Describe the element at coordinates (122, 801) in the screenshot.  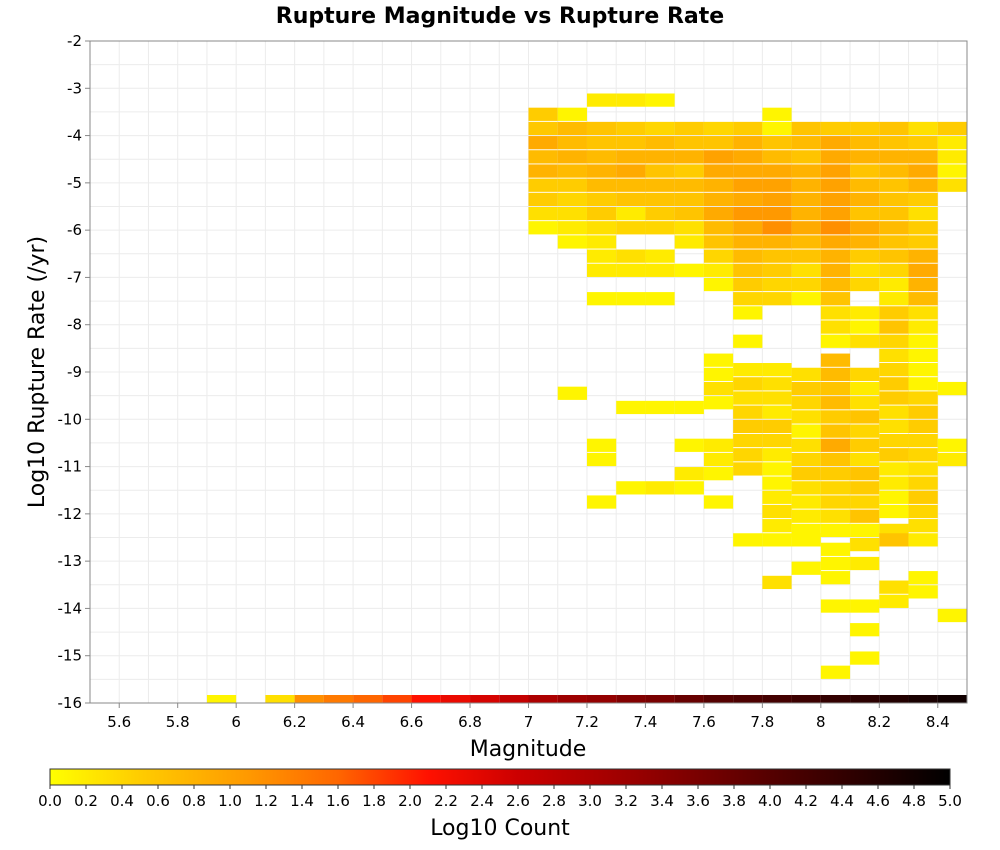
I see `colorbar-tick-label: 0.4` at that location.